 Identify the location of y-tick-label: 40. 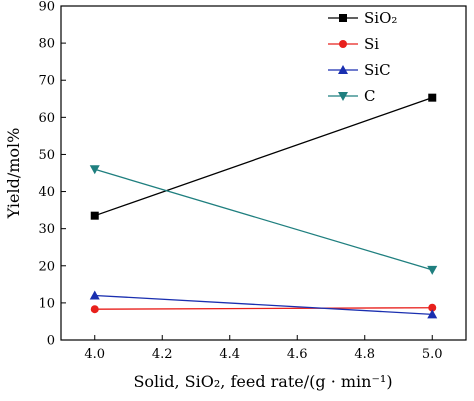
(46, 192).